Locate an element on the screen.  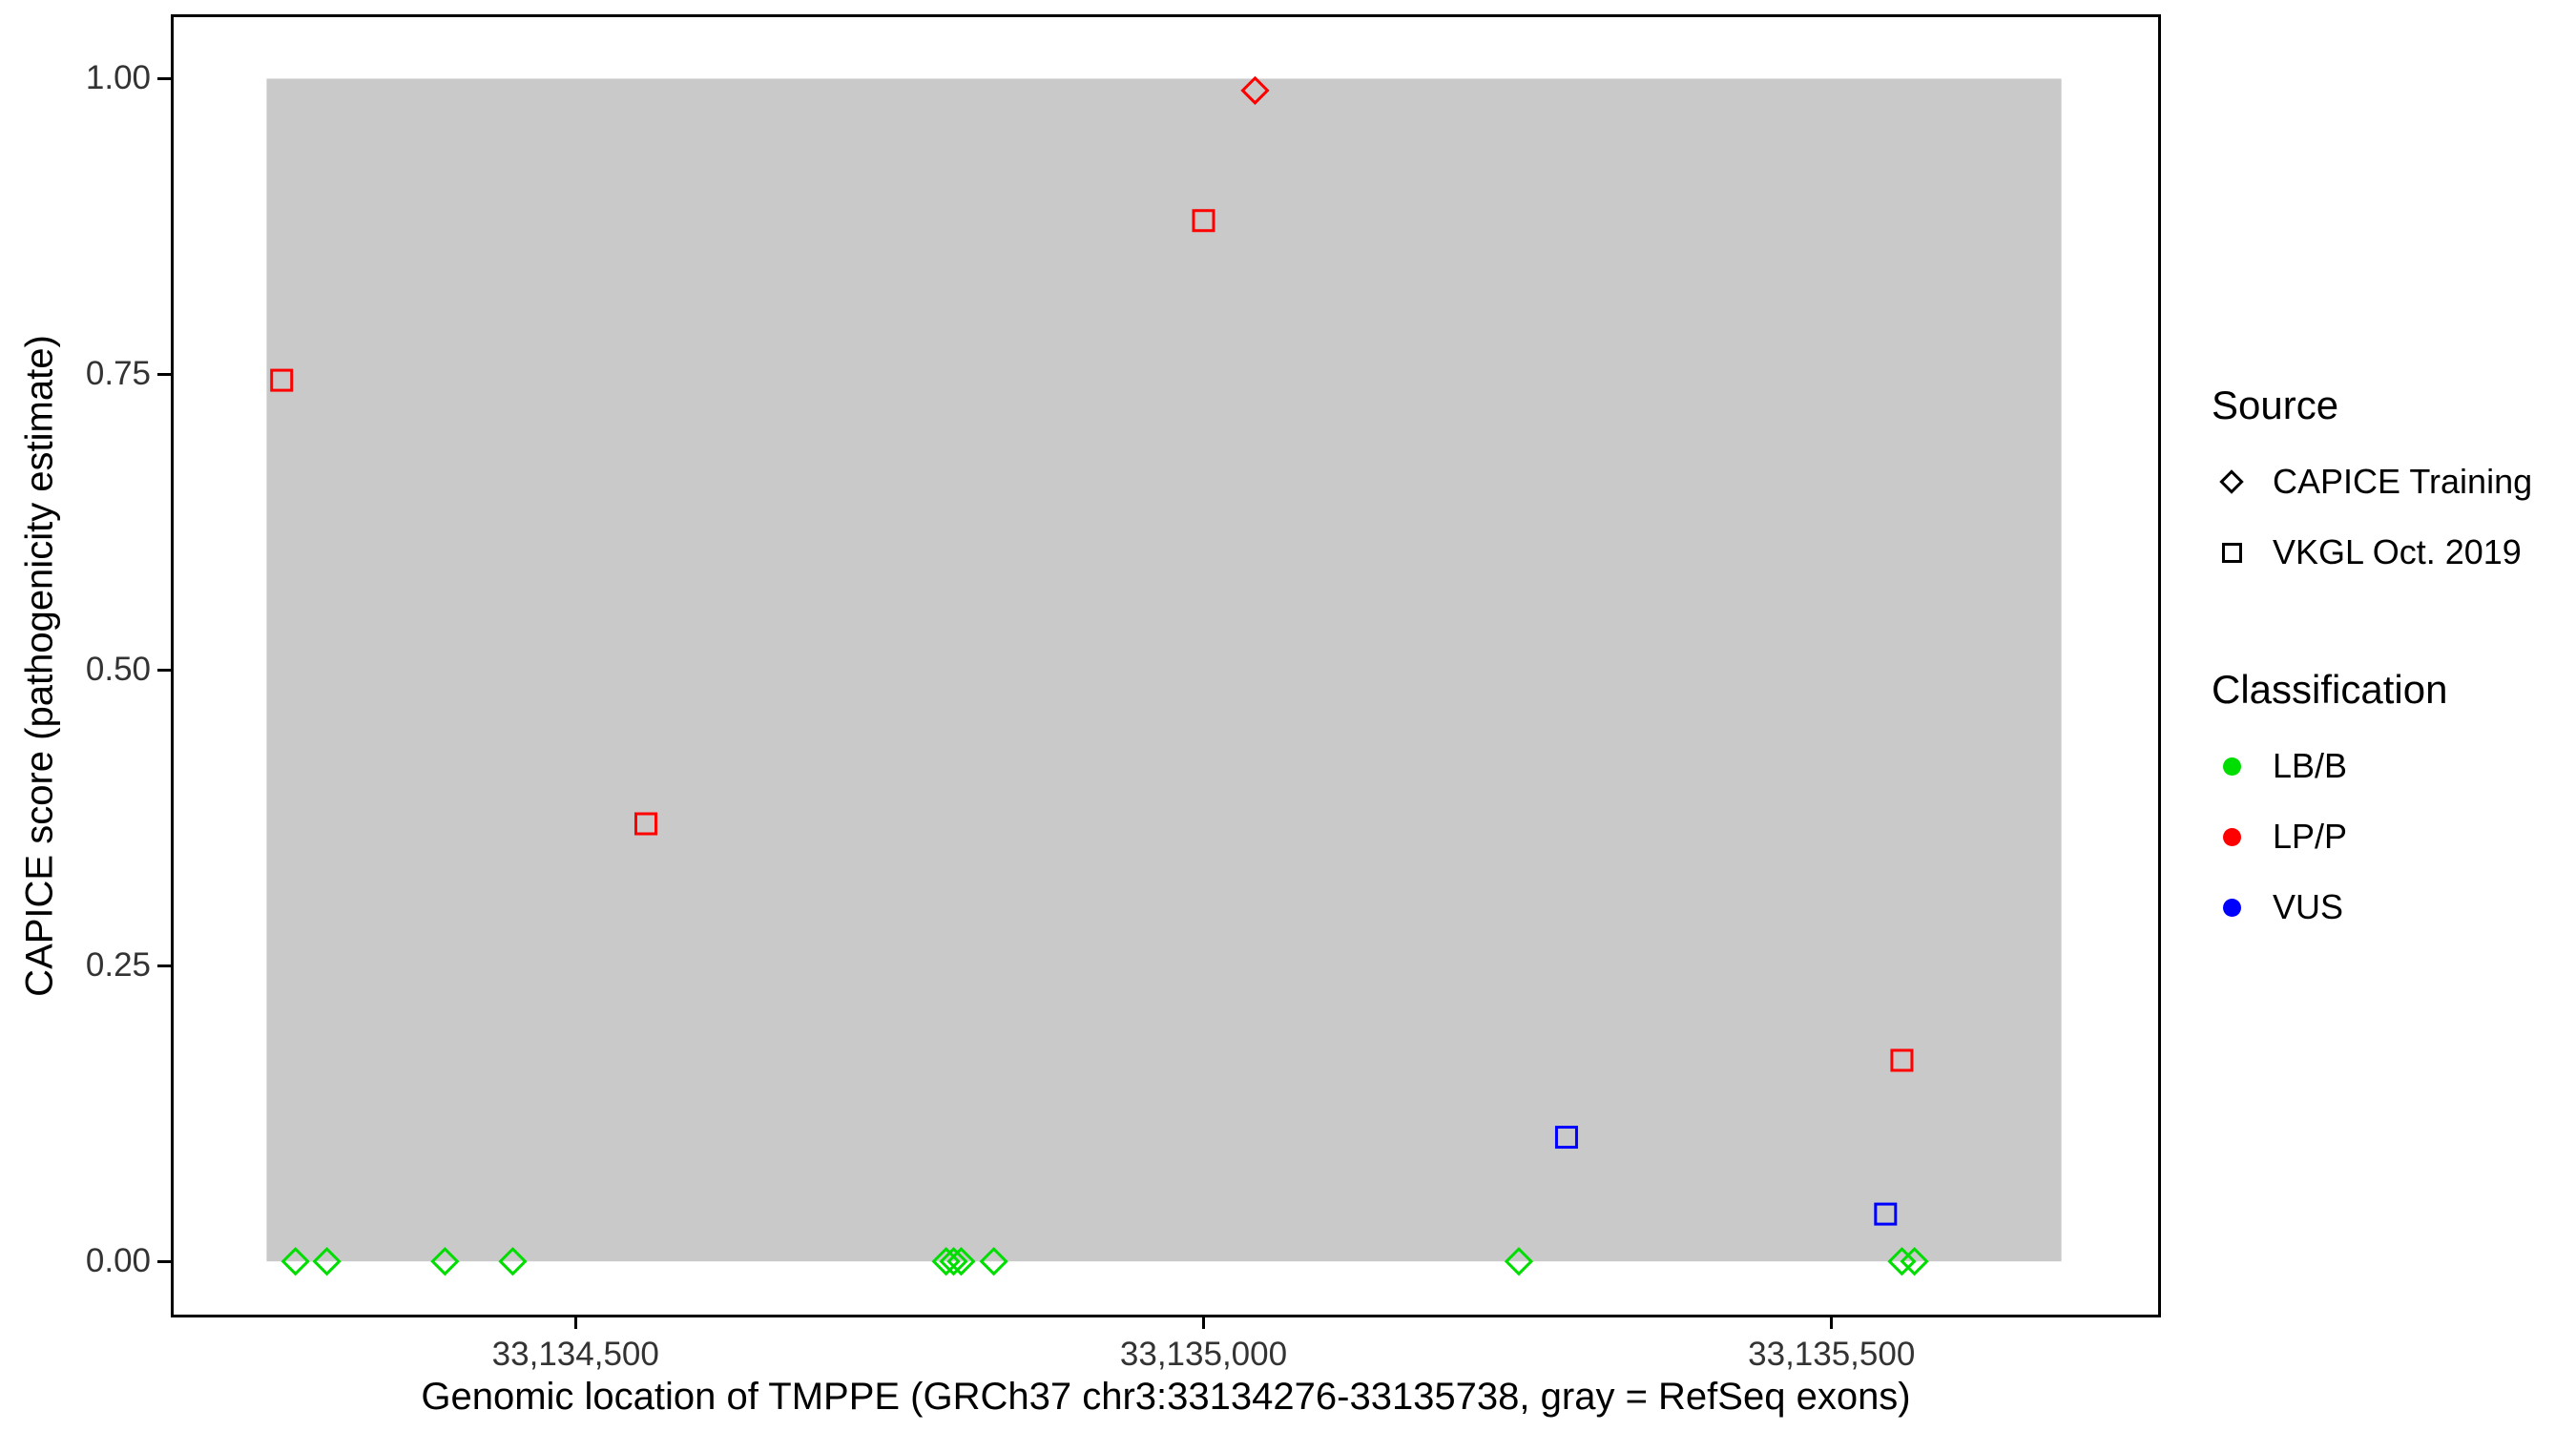
legend-item-lbb: LB/B is located at coordinates (2372, 766).